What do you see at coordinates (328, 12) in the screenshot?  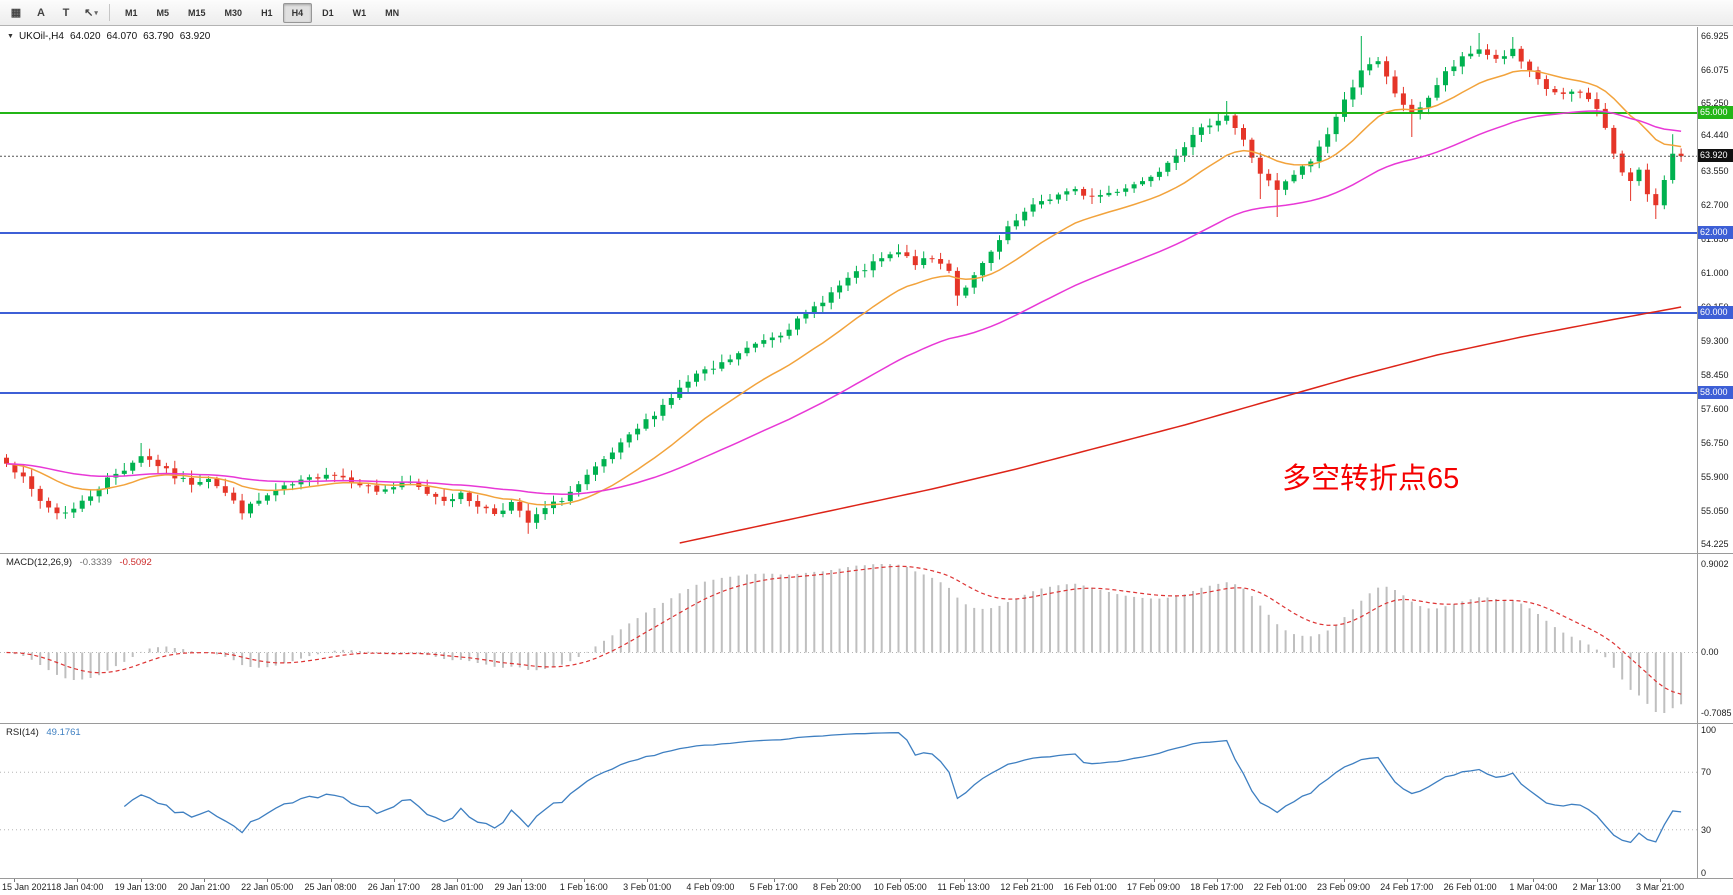 I see `timeframe-button-d1: D1` at bounding box center [328, 12].